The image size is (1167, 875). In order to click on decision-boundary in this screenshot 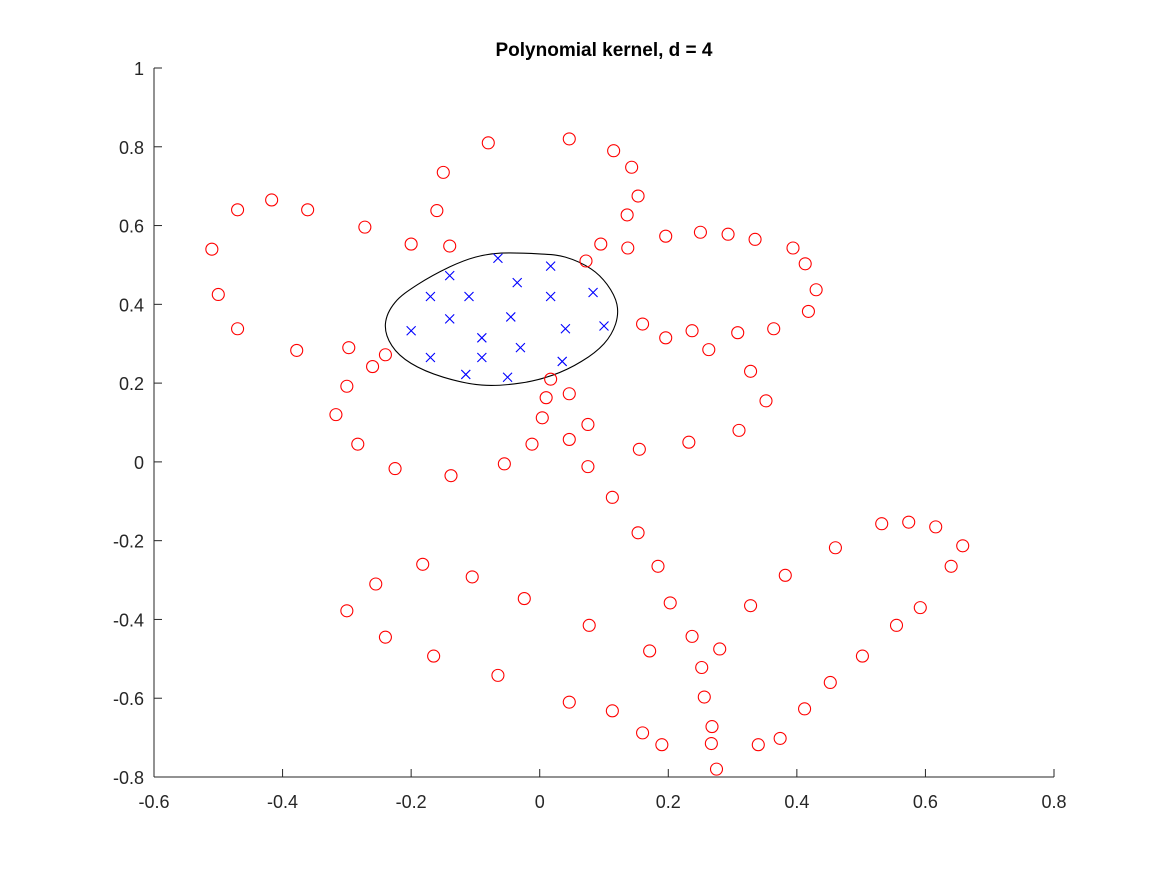, I will do `click(501, 319)`.